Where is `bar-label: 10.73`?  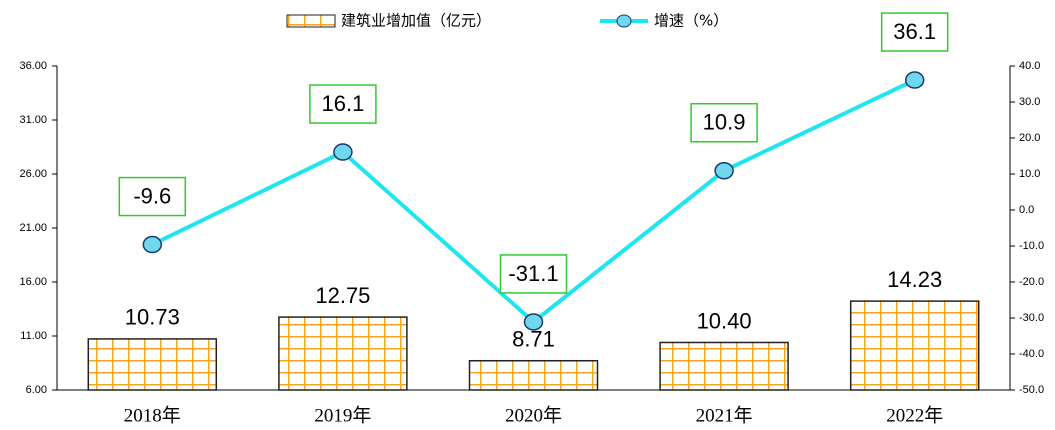 bar-label: 10.73 is located at coordinates (152, 317).